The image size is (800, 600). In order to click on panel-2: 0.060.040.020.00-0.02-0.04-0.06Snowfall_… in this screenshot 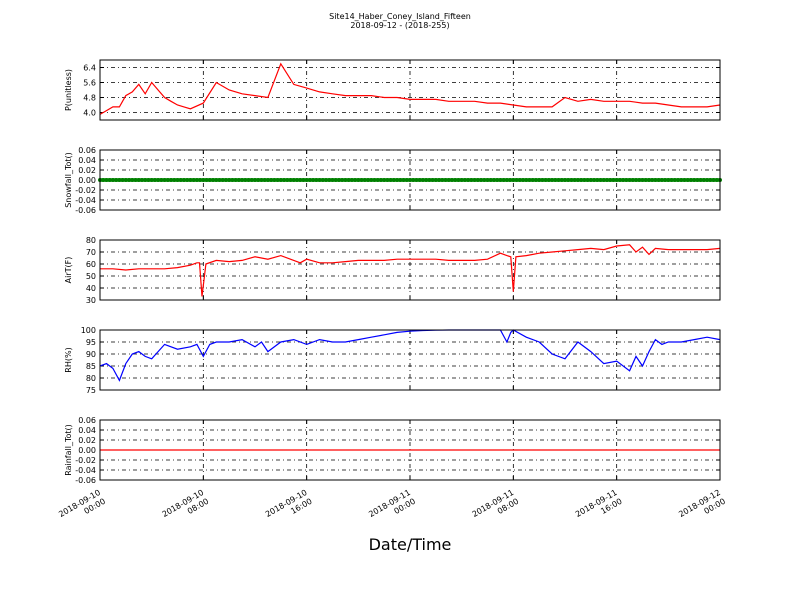, I will do `click(393, 180)`.